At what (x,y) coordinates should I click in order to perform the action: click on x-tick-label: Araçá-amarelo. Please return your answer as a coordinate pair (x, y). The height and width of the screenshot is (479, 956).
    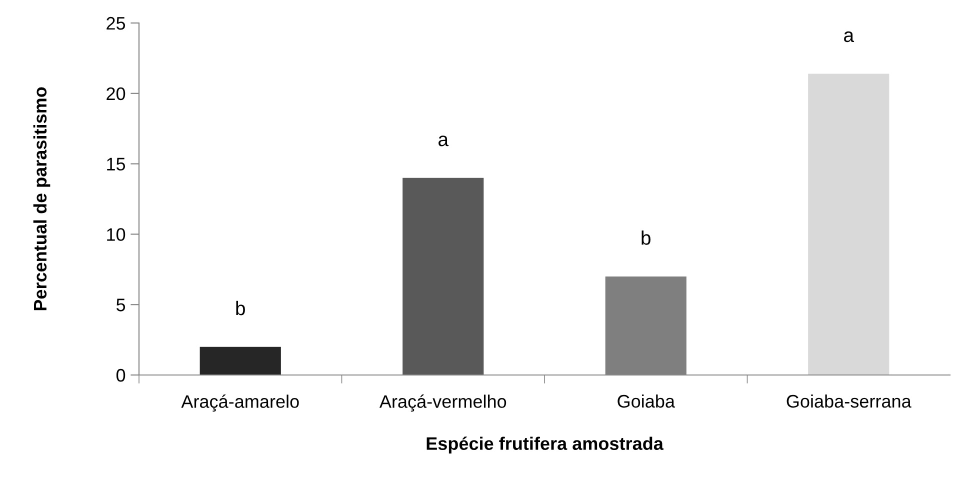
    Looking at the image, I should click on (240, 403).